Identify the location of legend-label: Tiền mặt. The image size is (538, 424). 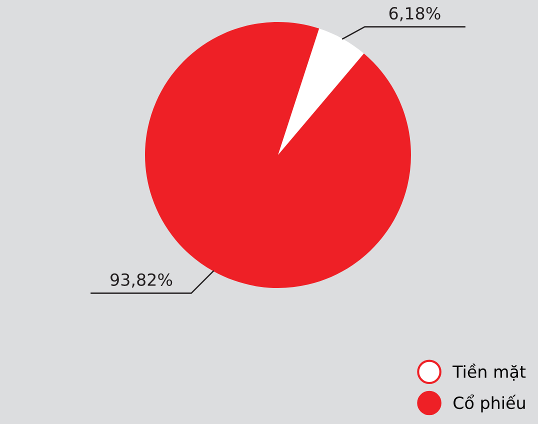
(489, 372).